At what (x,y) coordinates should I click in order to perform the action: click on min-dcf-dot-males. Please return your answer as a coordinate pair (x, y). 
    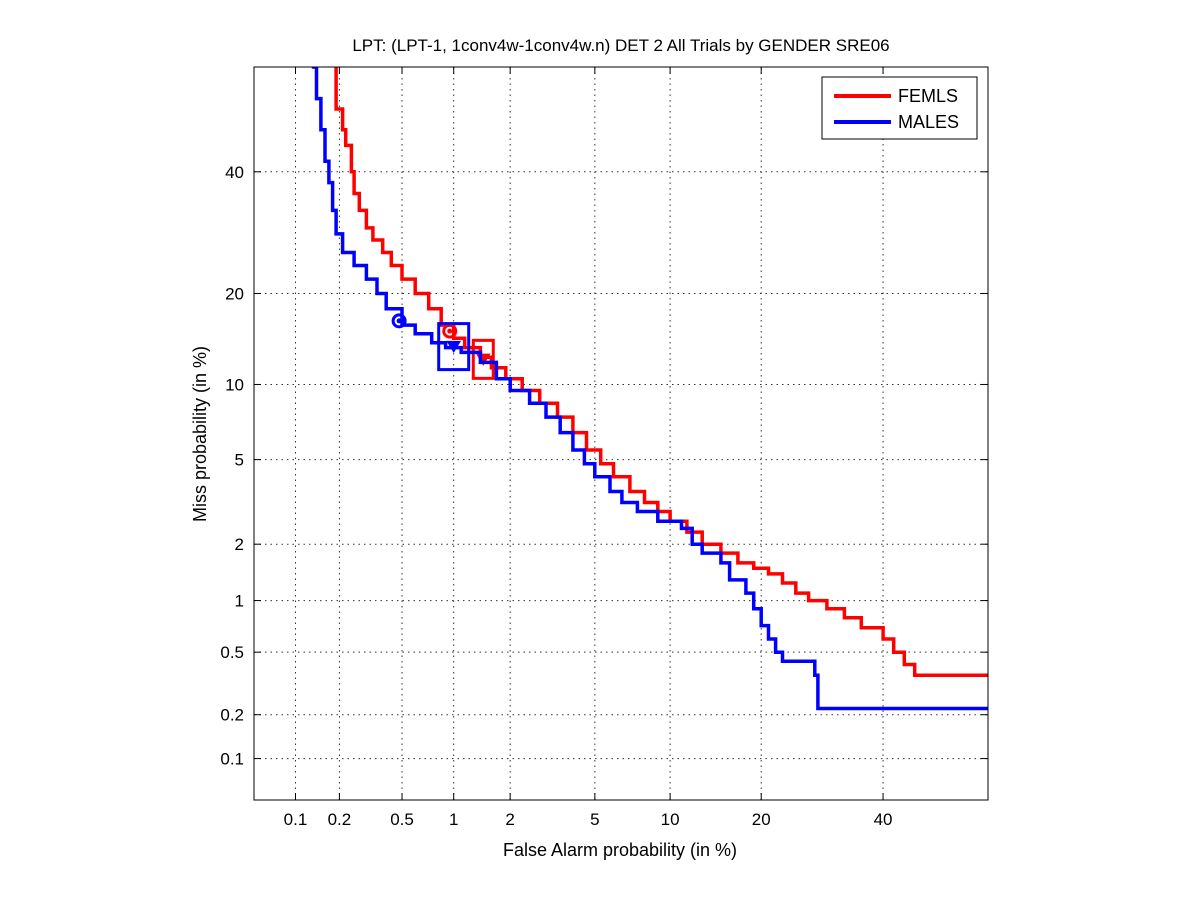
    Looking at the image, I should click on (399, 321).